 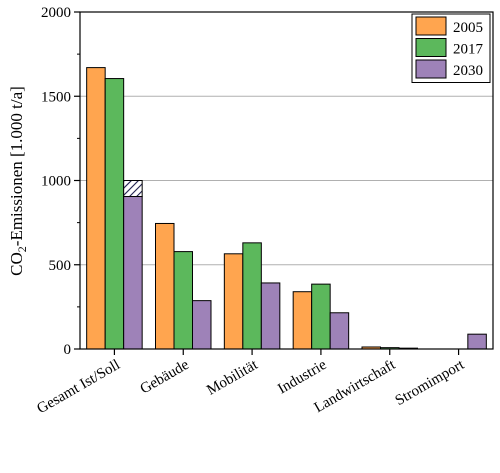 I want to click on y-axis-title: CO2-Emissionen [1.000 t/a], so click(x=18, y=181).